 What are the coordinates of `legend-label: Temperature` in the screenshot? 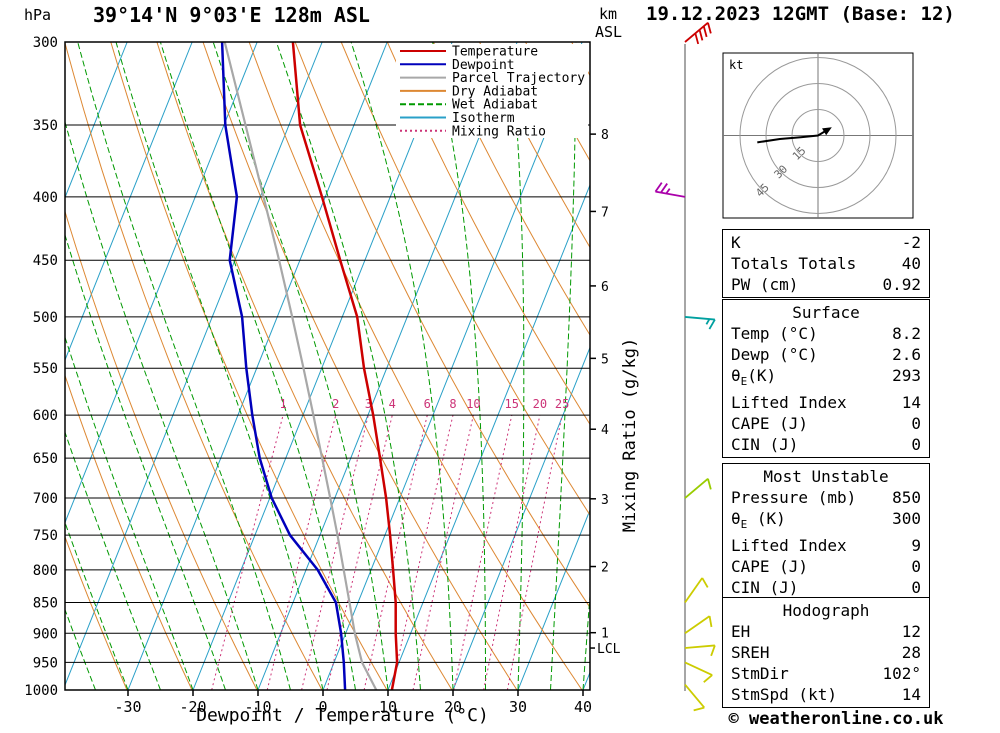 It's located at (495, 52).